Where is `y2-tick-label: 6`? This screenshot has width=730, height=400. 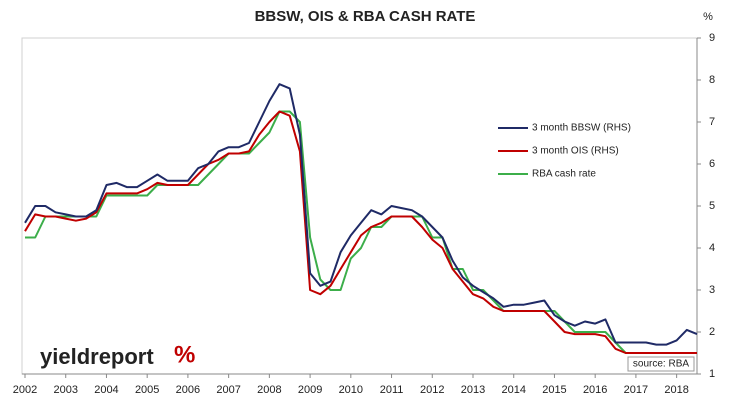 y2-tick-label: 6 is located at coordinates (712, 164).